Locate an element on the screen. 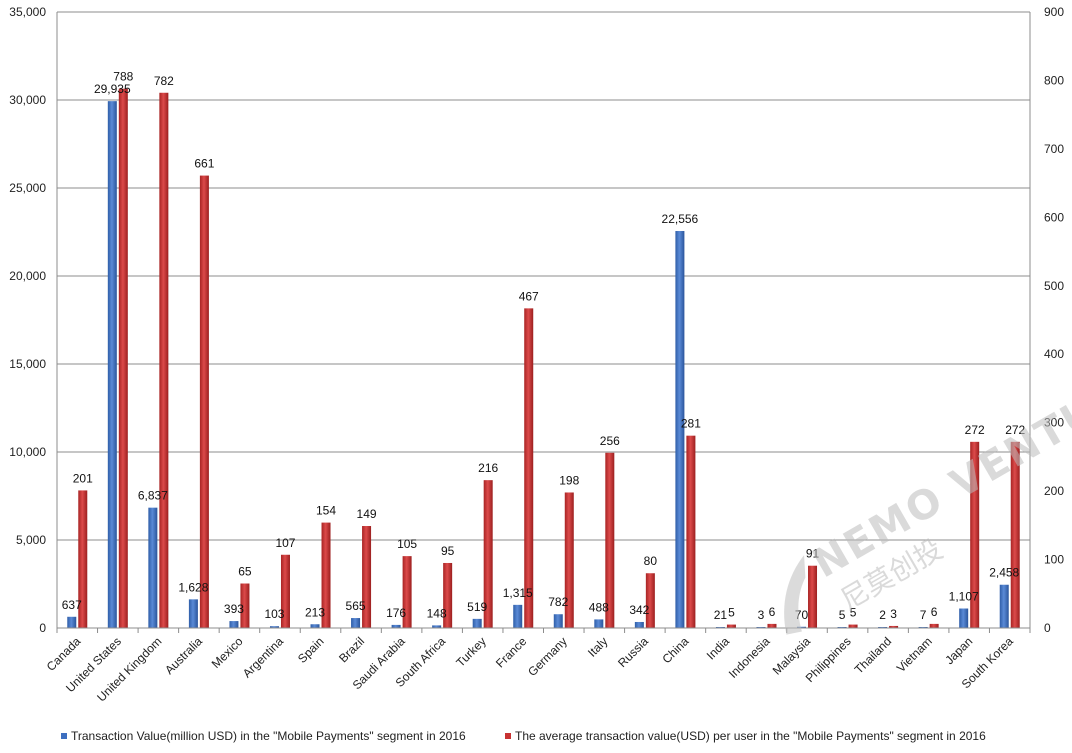 The width and height of the screenshot is (1072, 753). data-label-series-1: 176 is located at coordinates (396, 613).